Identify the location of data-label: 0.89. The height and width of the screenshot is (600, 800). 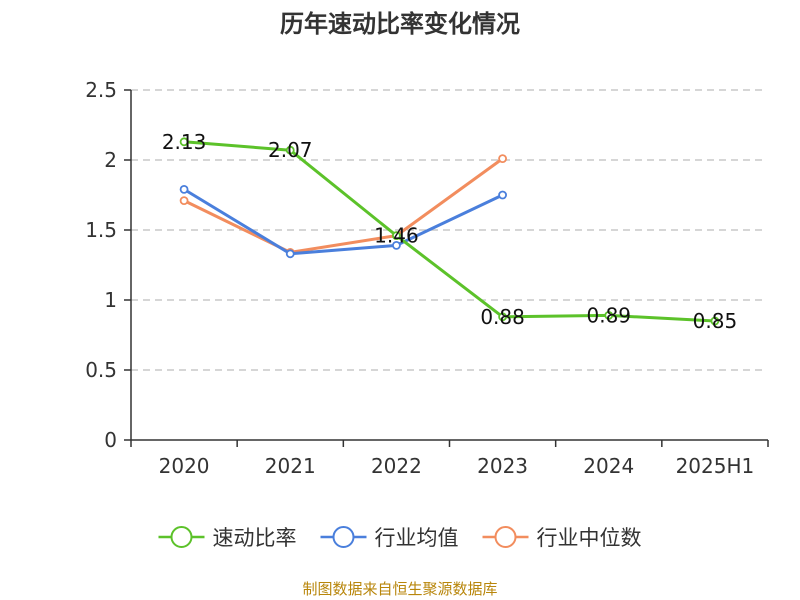
(608, 315).